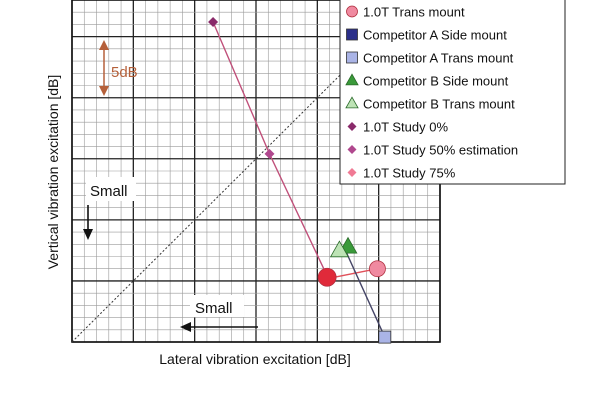  I want to click on legend-label-4: Competitor B Trans mount, so click(439, 104).